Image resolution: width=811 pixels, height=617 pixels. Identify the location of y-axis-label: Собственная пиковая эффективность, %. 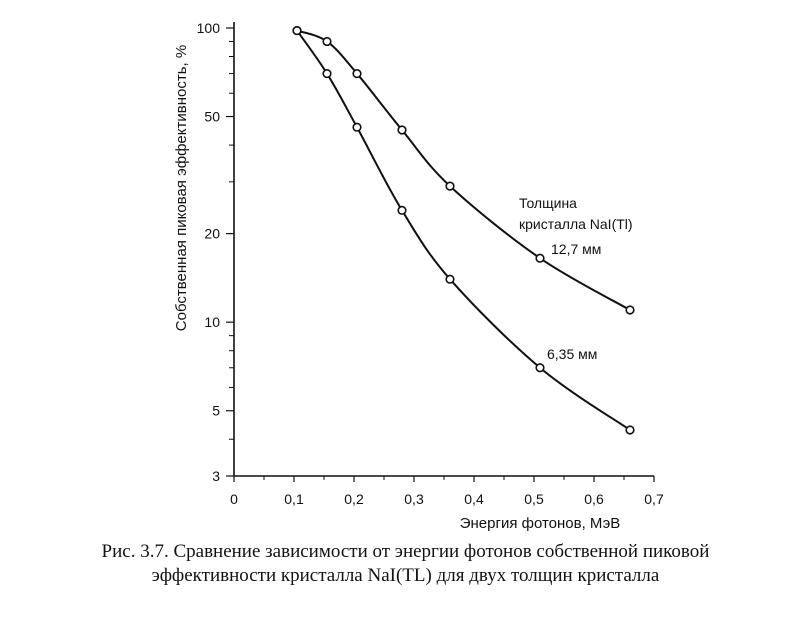
(181, 188).